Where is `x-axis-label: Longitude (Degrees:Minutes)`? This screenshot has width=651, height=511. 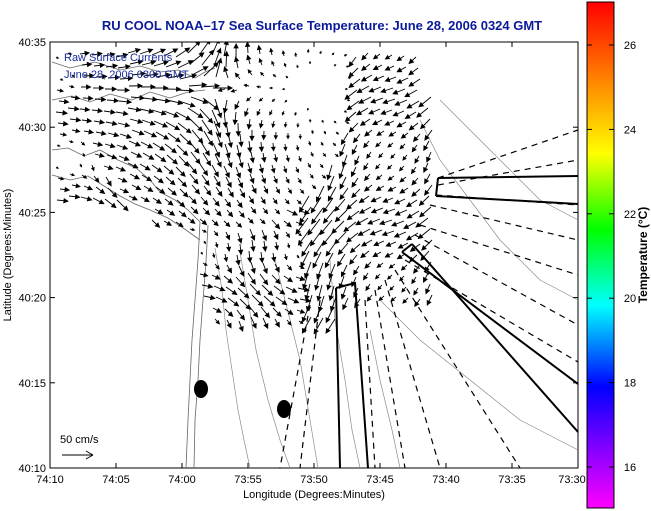 x-axis-label: Longitude (Degrees:Minutes) is located at coordinates (314, 495).